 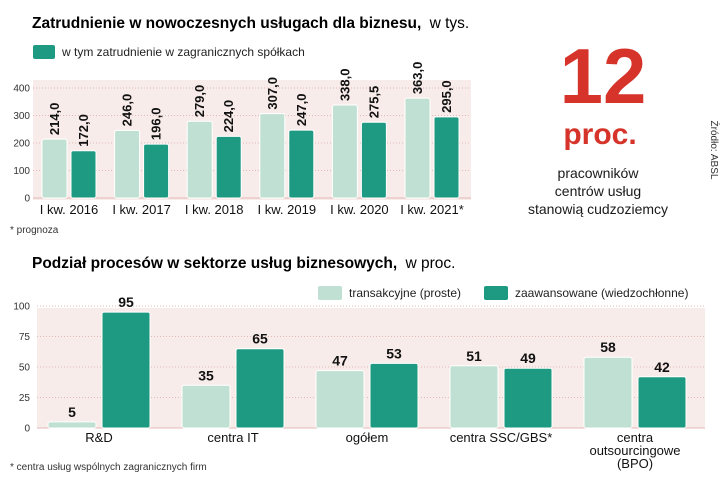 What do you see at coordinates (344, 85) in the screenshot?
I see `value-label: 338,0` at bounding box center [344, 85].